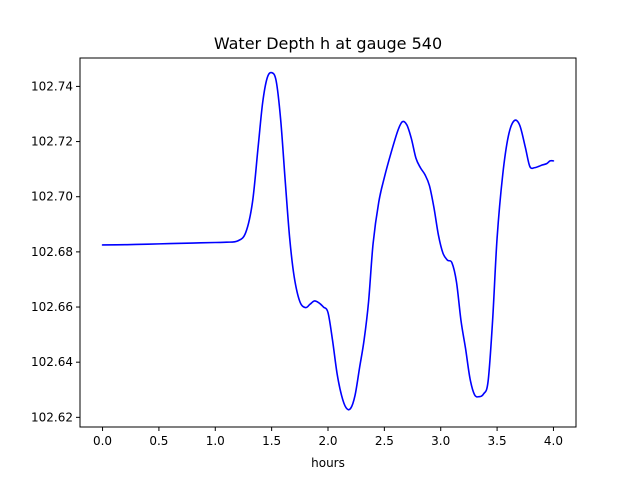 This screenshot has width=640, height=480. I want to click on y-tick-label: 102.62, so click(52, 417).